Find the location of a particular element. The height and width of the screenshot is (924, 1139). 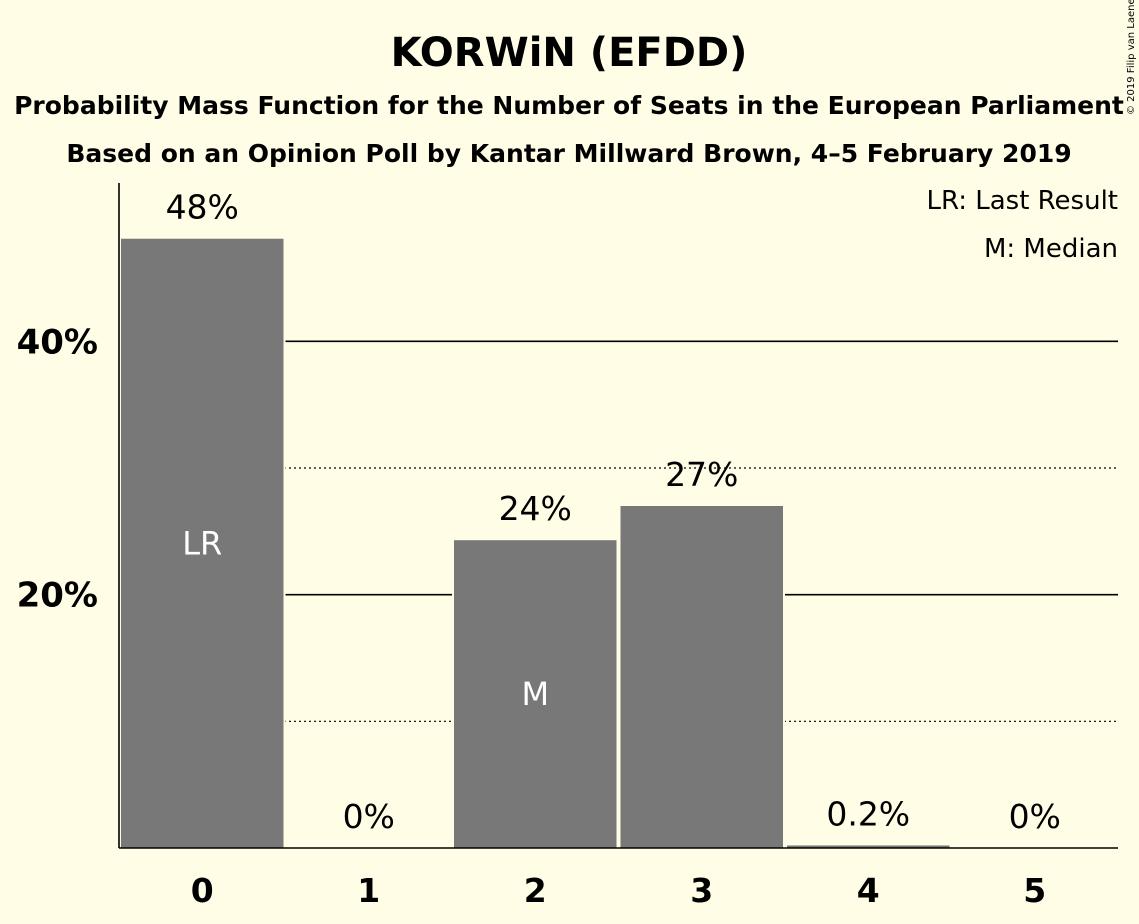

data-label: 27% is located at coordinates (701, 474).